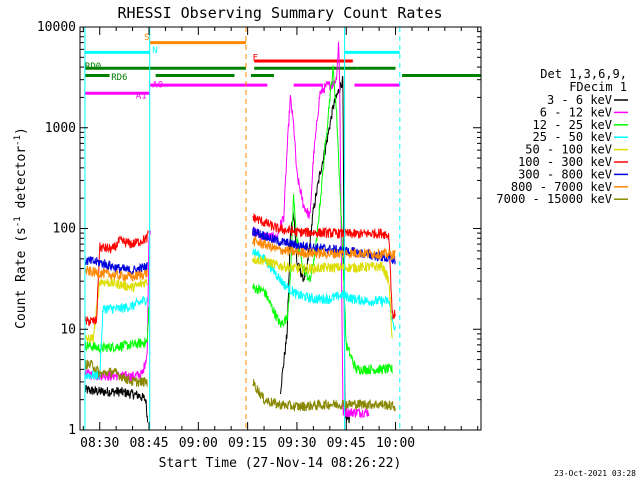  Describe the element at coordinates (93, 67) in the screenshot. I see `flag-label: RD0` at that location.